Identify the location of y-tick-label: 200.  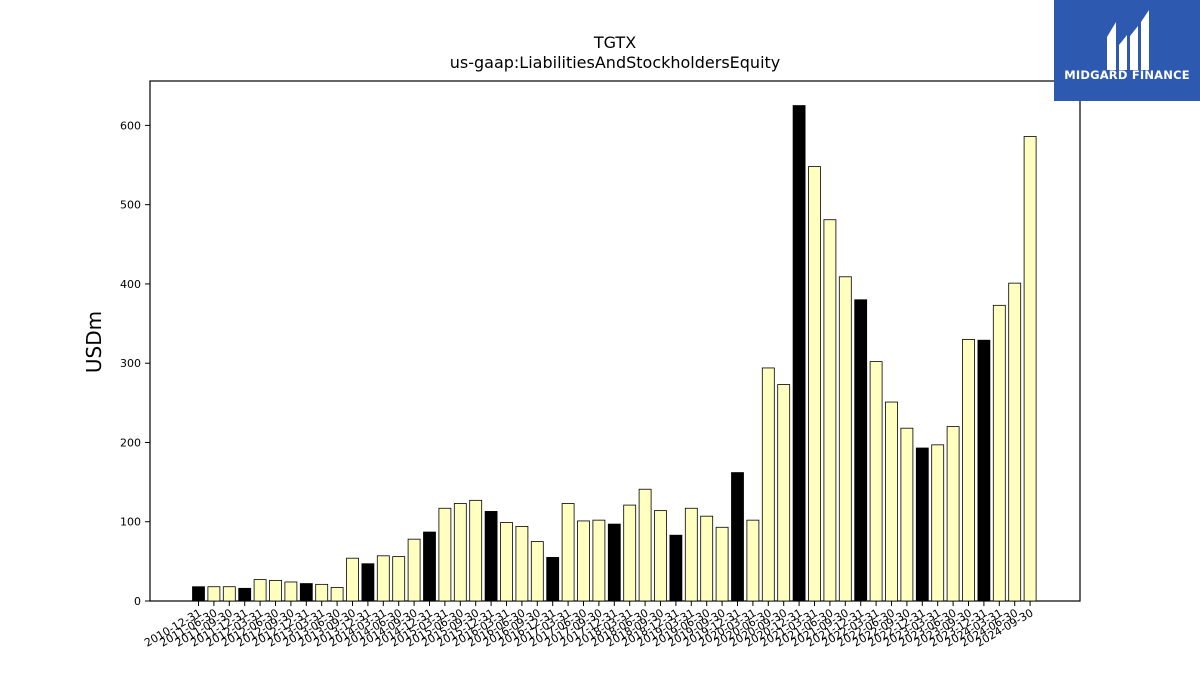
(130, 442).